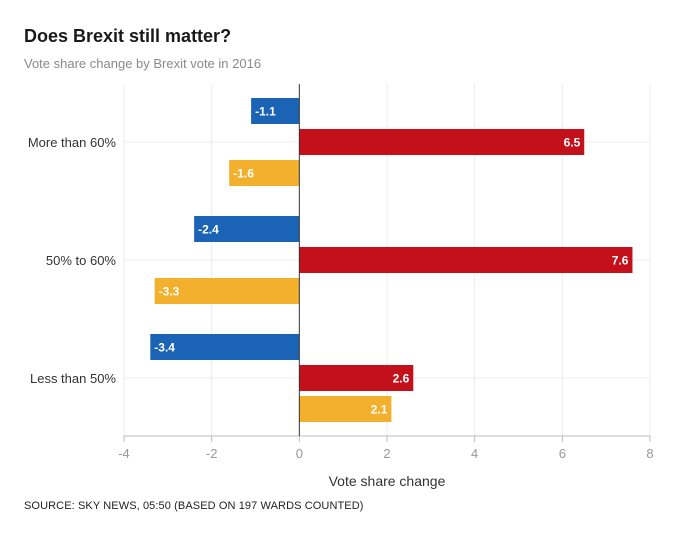  I want to click on x-tick-label: 0, so click(299, 453).